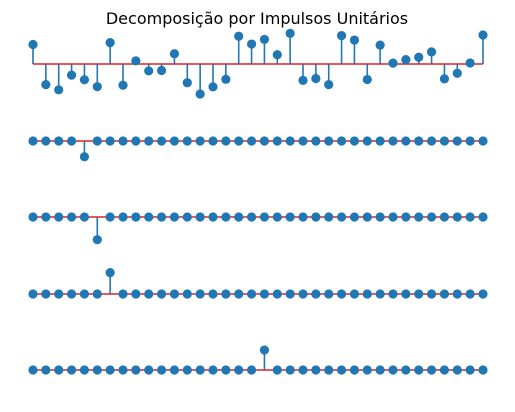  I want to click on figure-title: Decomposição por Impulsos Unitários, so click(257, 18).